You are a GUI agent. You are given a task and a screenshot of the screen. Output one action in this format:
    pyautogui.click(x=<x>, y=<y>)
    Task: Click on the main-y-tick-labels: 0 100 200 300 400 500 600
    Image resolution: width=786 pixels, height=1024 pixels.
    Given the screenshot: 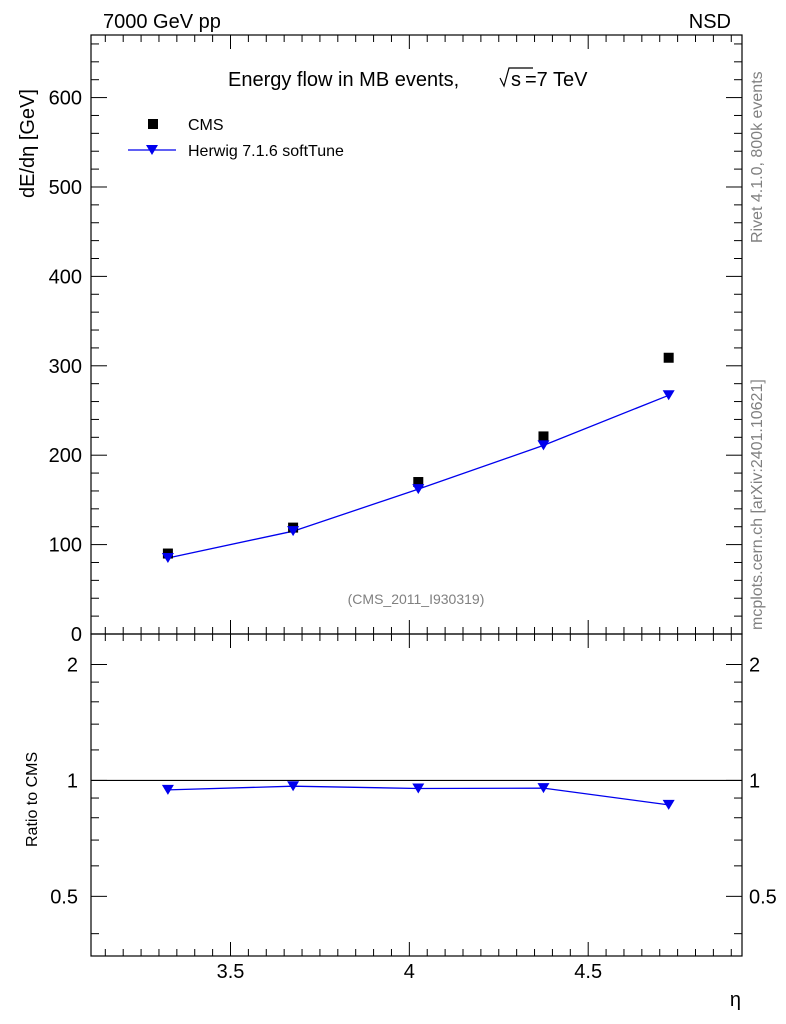 What is the action you would take?
    pyautogui.click(x=65, y=367)
    